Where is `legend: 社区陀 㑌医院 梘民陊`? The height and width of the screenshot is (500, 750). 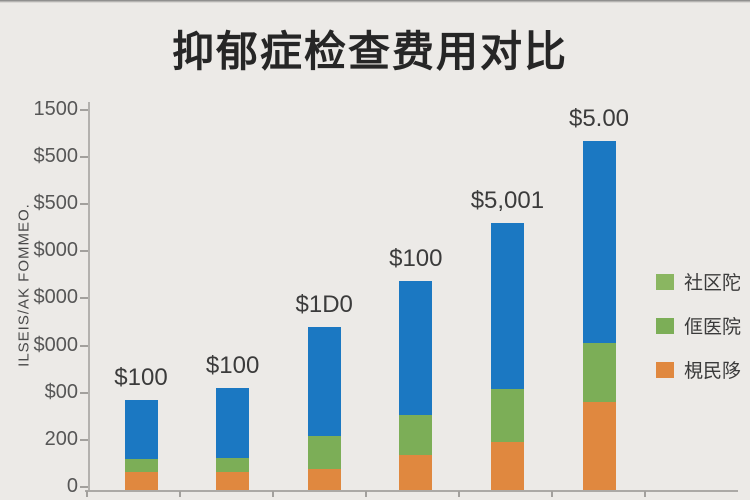 legend: 社区陀 㑌医院 梘民陊 is located at coordinates (703, 250).